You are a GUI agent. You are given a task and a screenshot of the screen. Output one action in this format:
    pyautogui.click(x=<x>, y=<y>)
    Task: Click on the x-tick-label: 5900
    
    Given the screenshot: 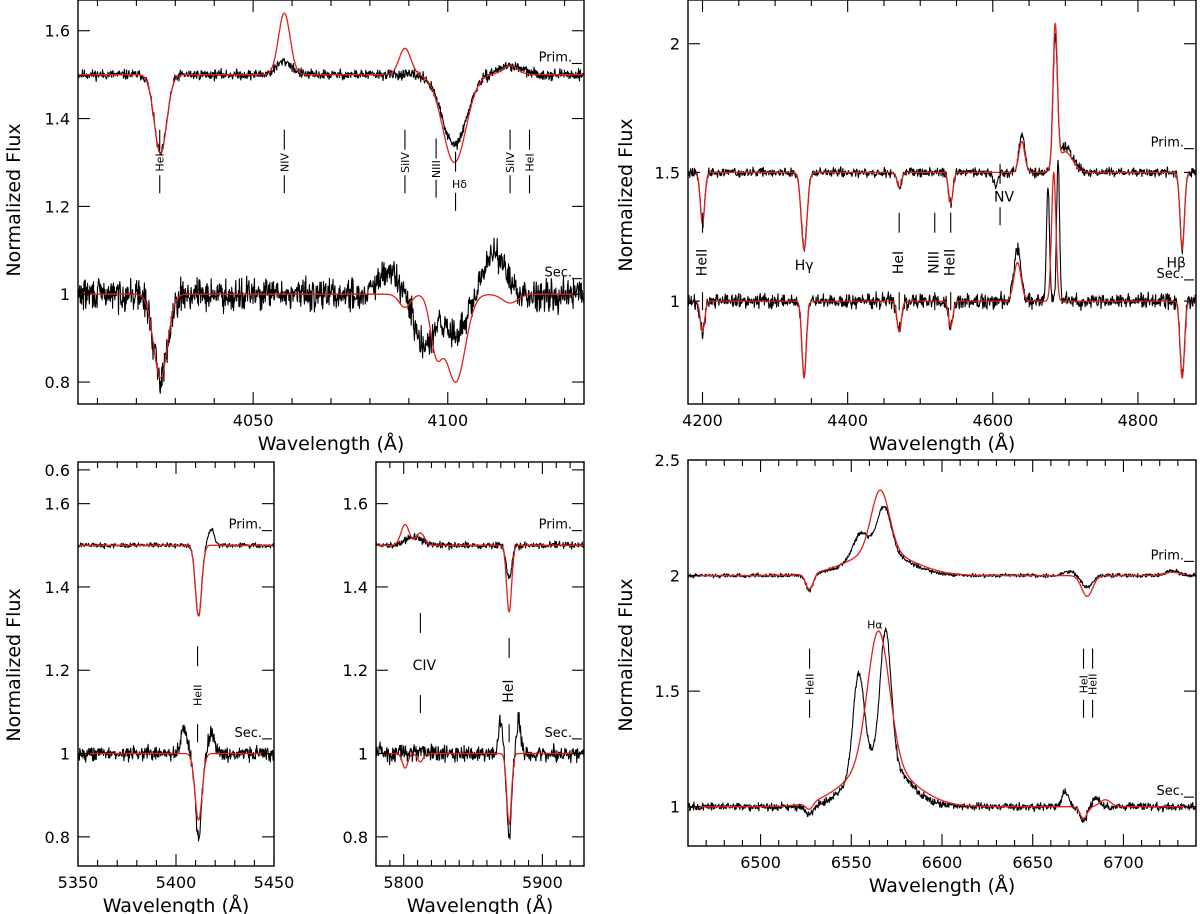 What is the action you would take?
    pyautogui.click(x=542, y=882)
    